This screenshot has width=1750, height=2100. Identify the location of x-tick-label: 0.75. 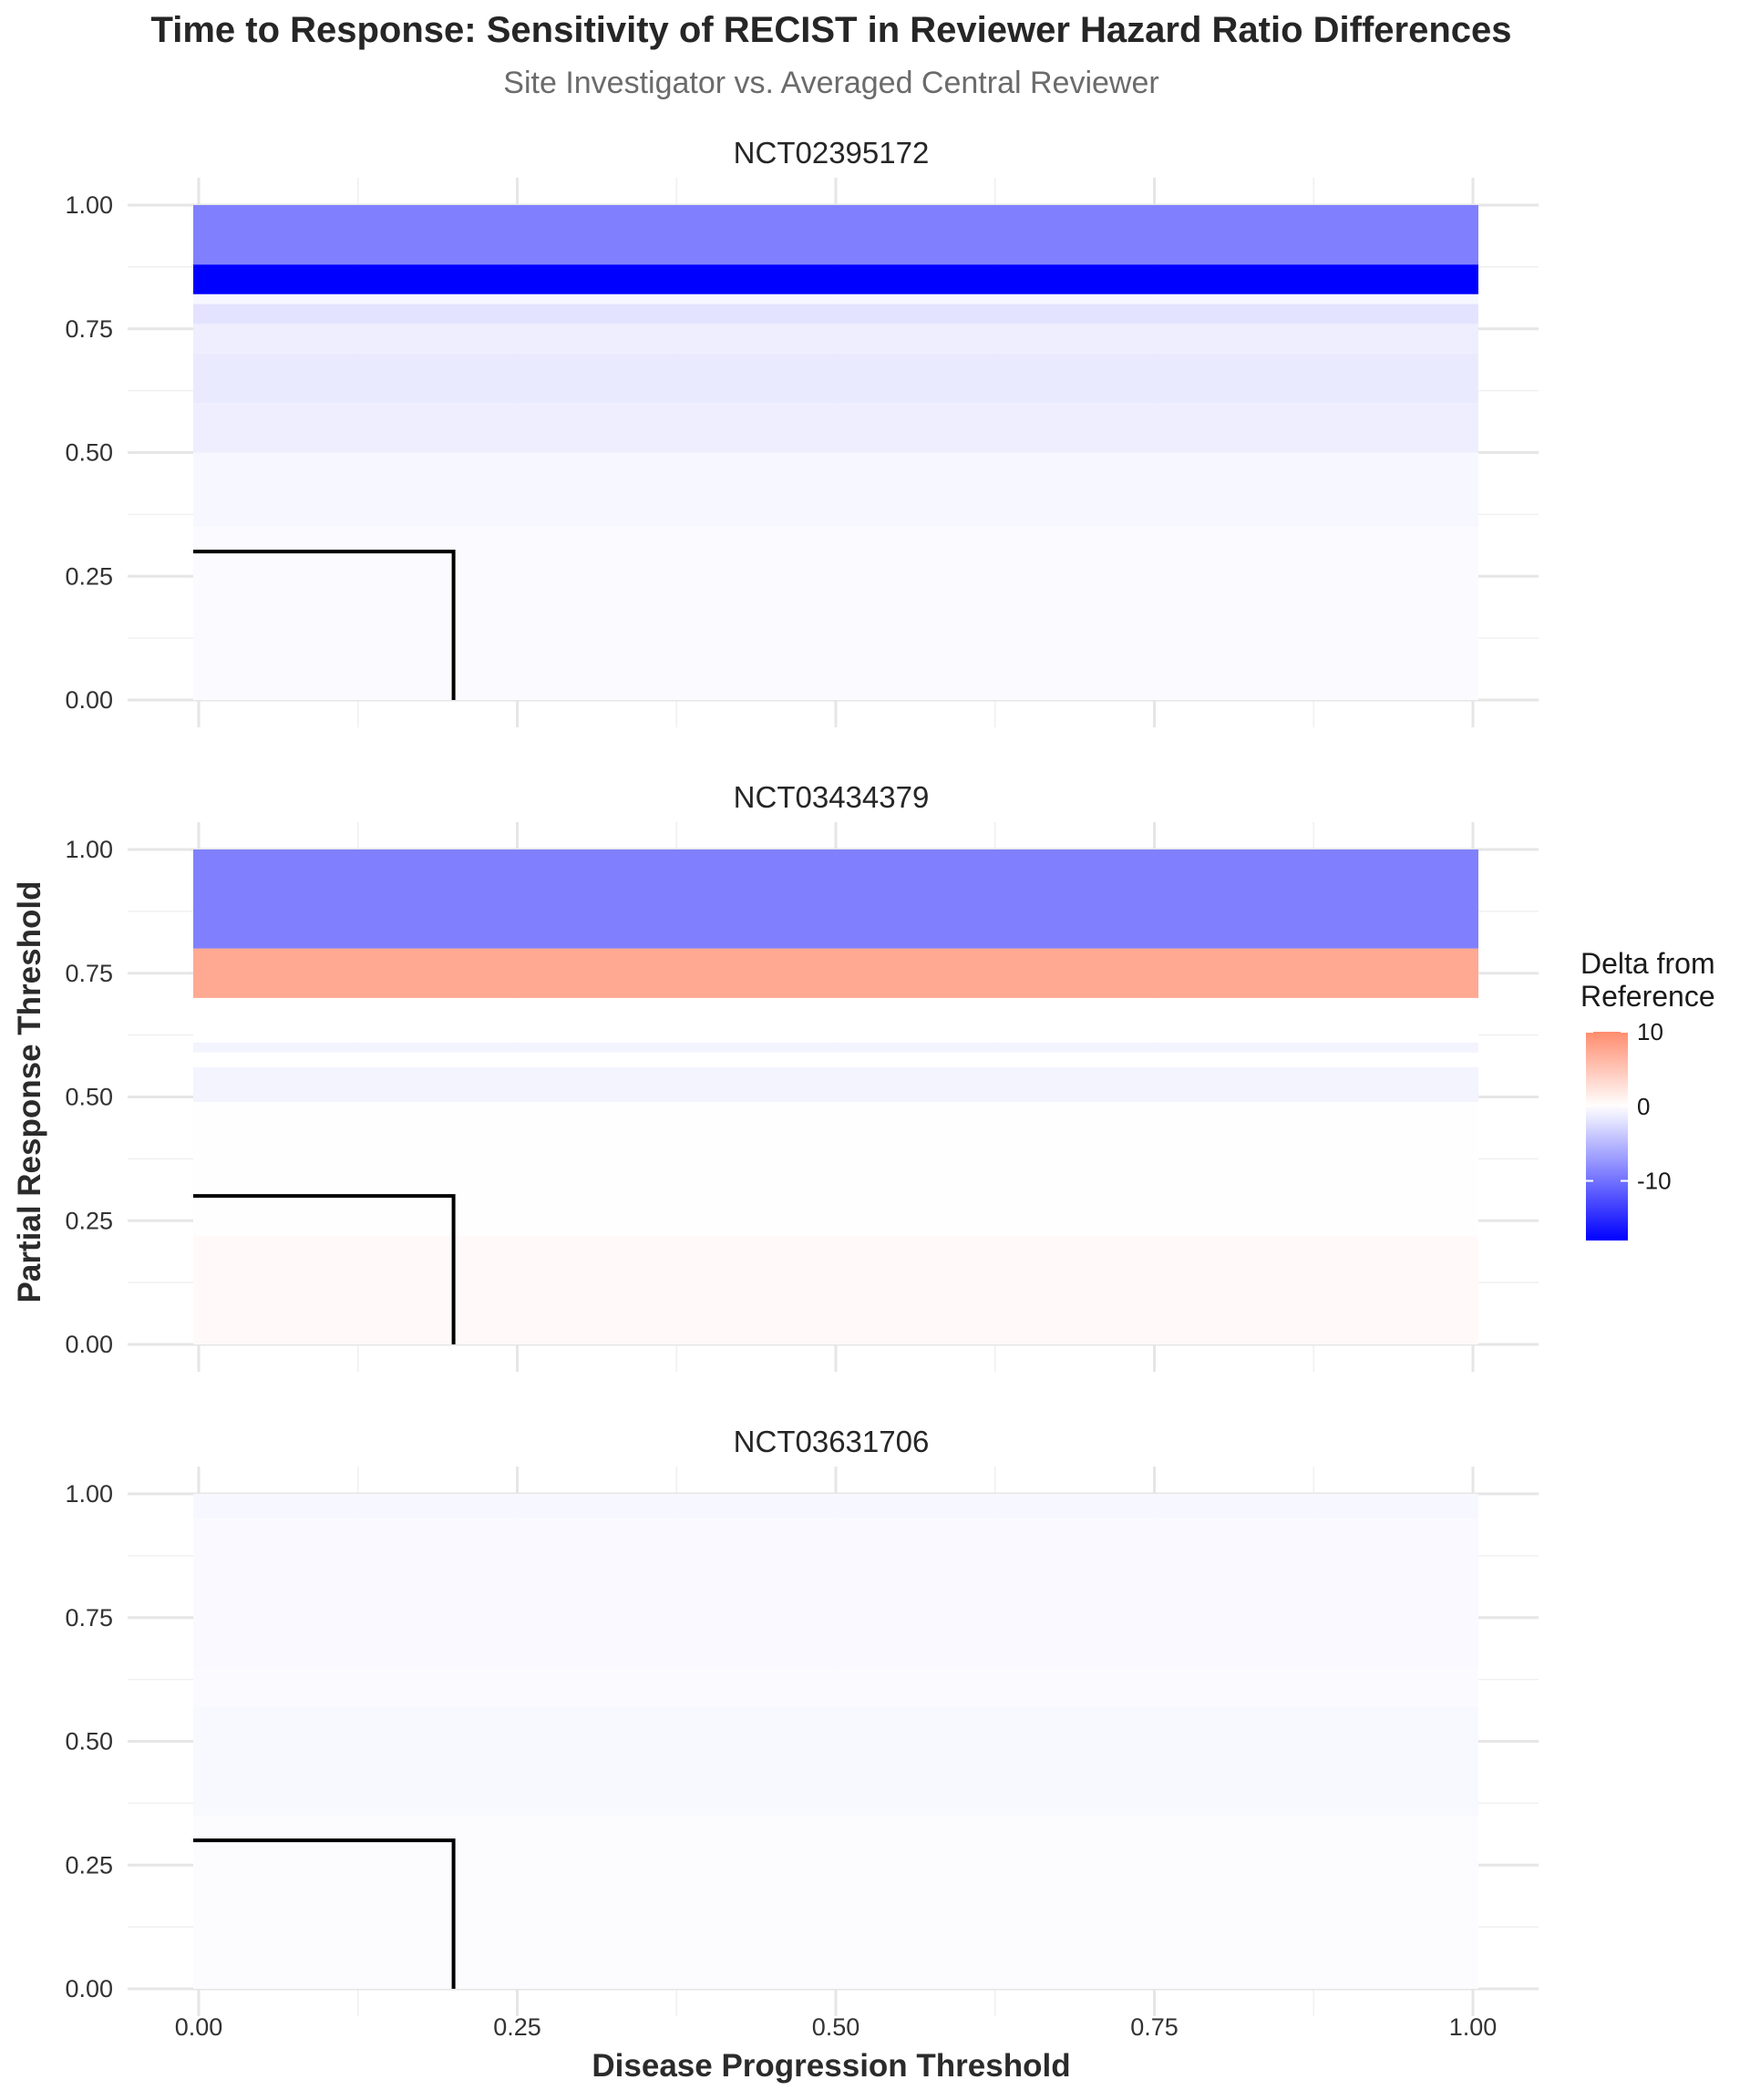
(1154, 2027).